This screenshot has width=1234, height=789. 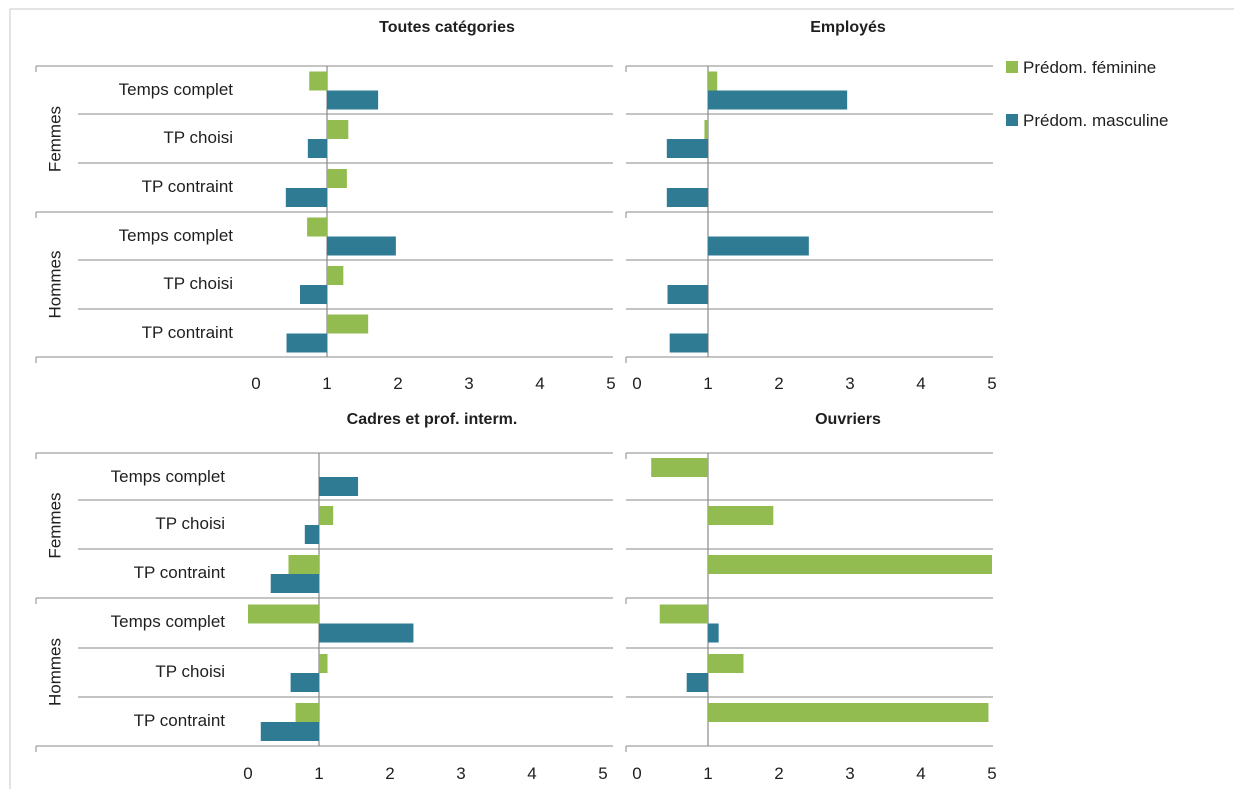 I want to click on panel-4: Ouvriers 0 1 2 3 4 5, so click(x=811, y=597).